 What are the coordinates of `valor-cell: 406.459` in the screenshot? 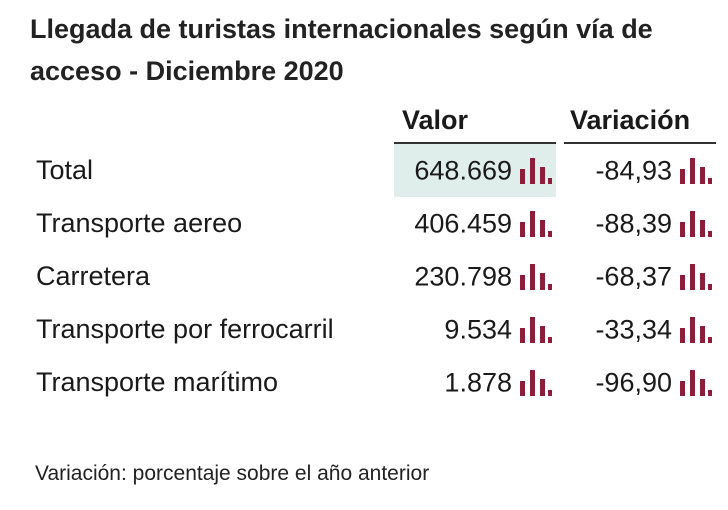 It's located at (475, 223).